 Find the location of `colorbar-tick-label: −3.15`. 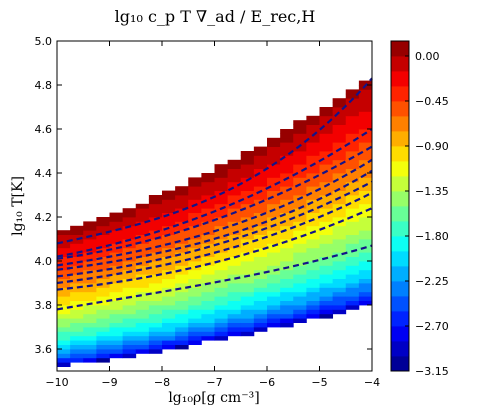

colorbar-tick-label: −3.15 is located at coordinates (432, 371).